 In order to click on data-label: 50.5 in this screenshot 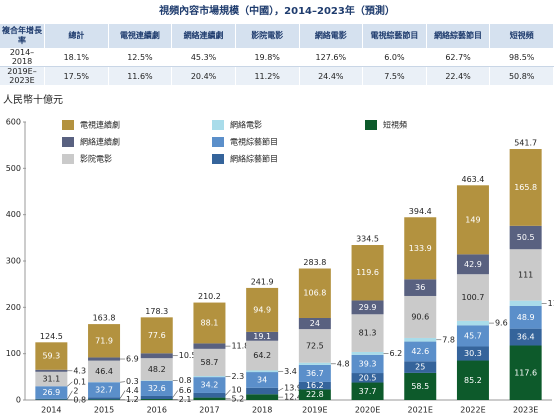, I will do `click(526, 237)`.